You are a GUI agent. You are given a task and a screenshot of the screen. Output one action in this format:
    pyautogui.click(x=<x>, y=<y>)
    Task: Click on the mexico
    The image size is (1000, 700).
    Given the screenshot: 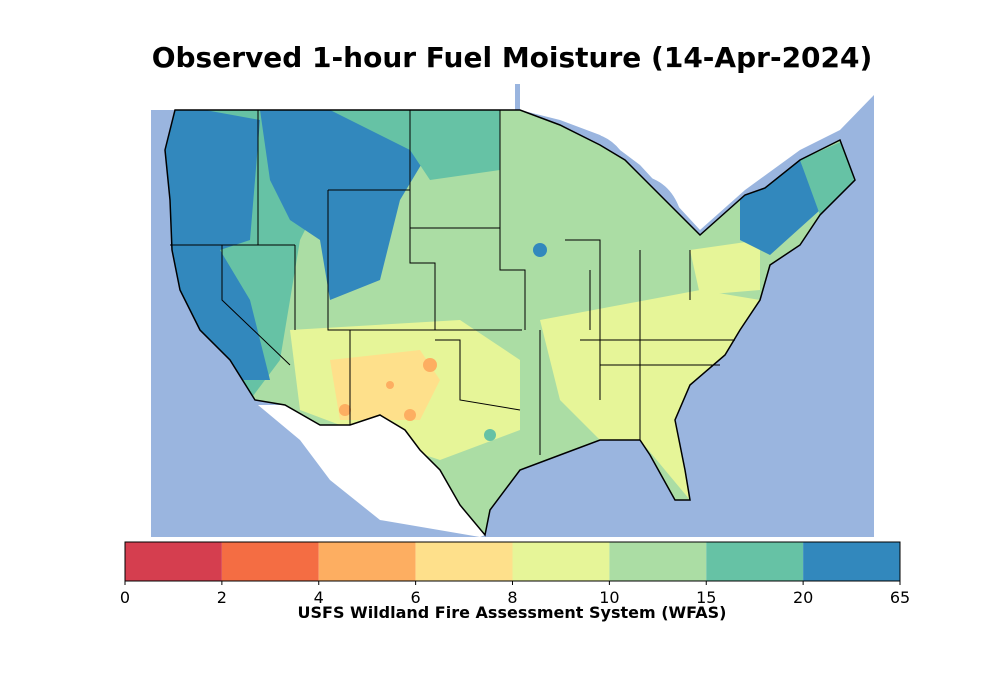 What is the action you would take?
    pyautogui.click(x=371, y=471)
    